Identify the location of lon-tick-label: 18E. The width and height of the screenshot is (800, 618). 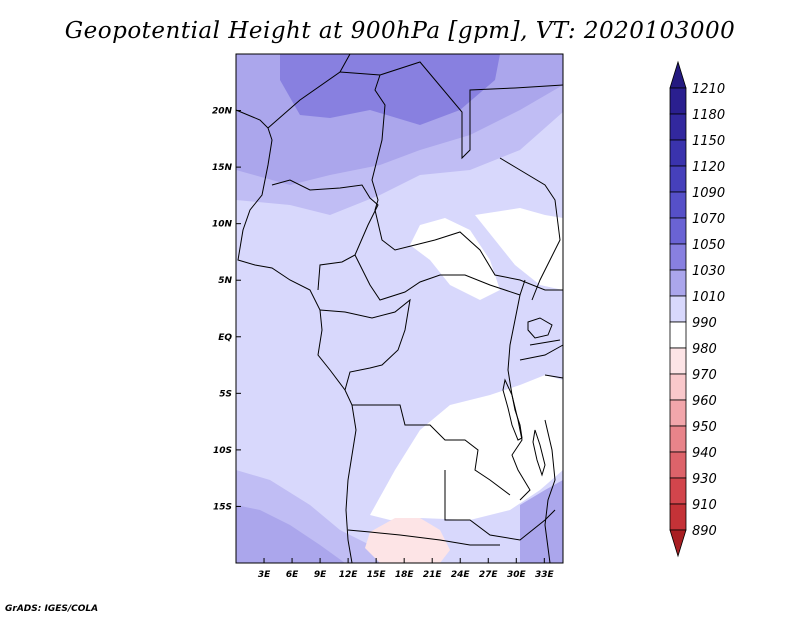
(405, 575).